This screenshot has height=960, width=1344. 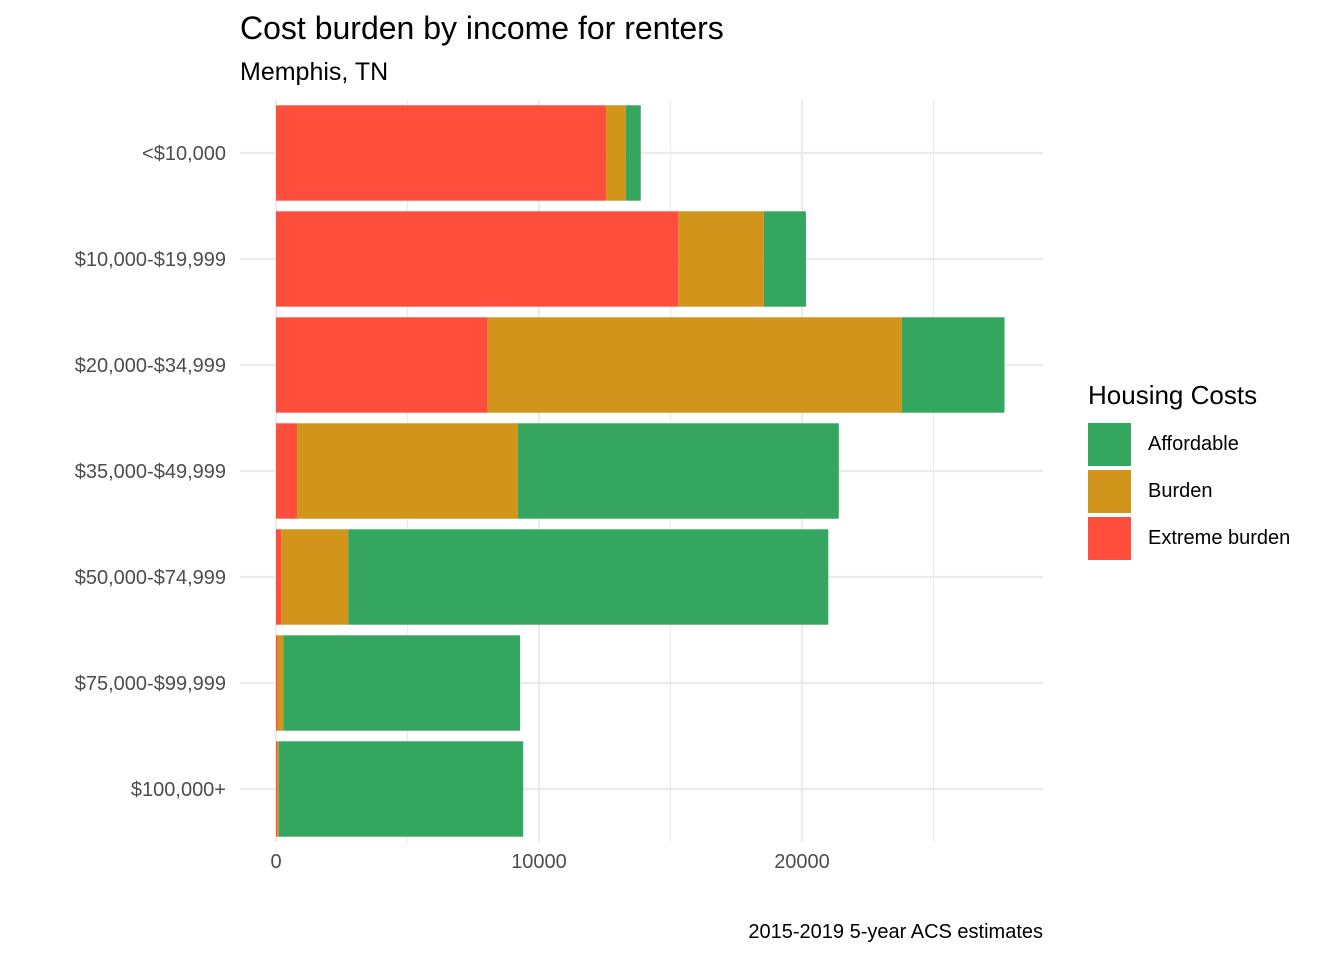 I want to click on legend-item-burden: Burden, so click(x=1189, y=491).